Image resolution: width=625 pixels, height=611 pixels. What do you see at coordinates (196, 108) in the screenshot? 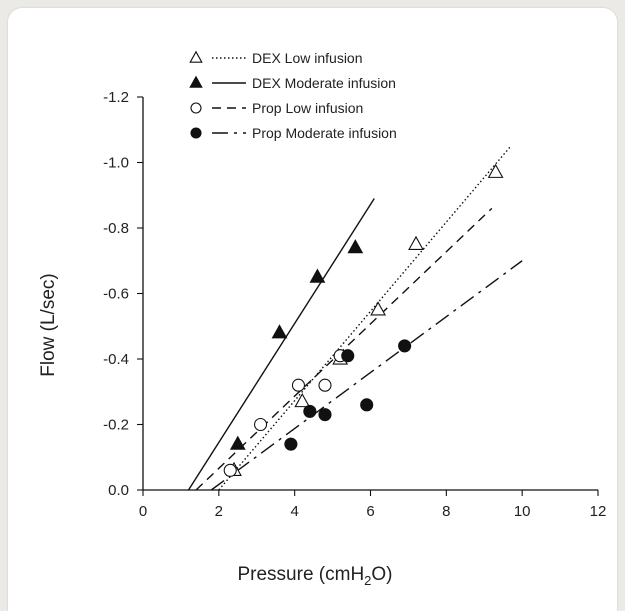
I see `legend-marker-circle-open` at bounding box center [196, 108].